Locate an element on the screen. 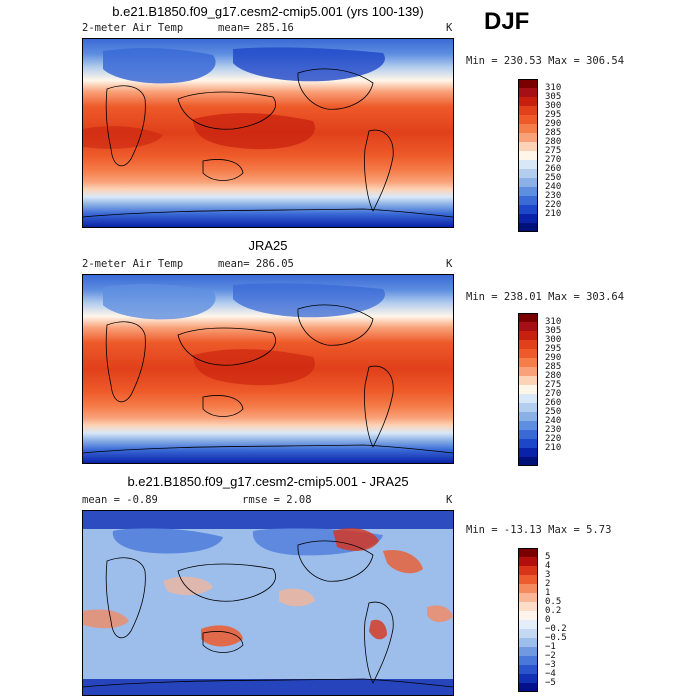 The image size is (700, 700). panel-2-colorbar-label: 300 is located at coordinates (553, 340).